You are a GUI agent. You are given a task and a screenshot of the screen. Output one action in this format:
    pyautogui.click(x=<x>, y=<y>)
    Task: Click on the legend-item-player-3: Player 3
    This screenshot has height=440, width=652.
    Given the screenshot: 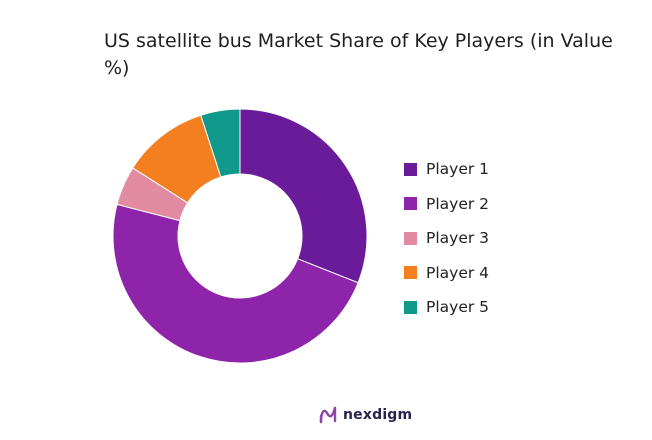 What is the action you would take?
    pyautogui.click(x=446, y=238)
    